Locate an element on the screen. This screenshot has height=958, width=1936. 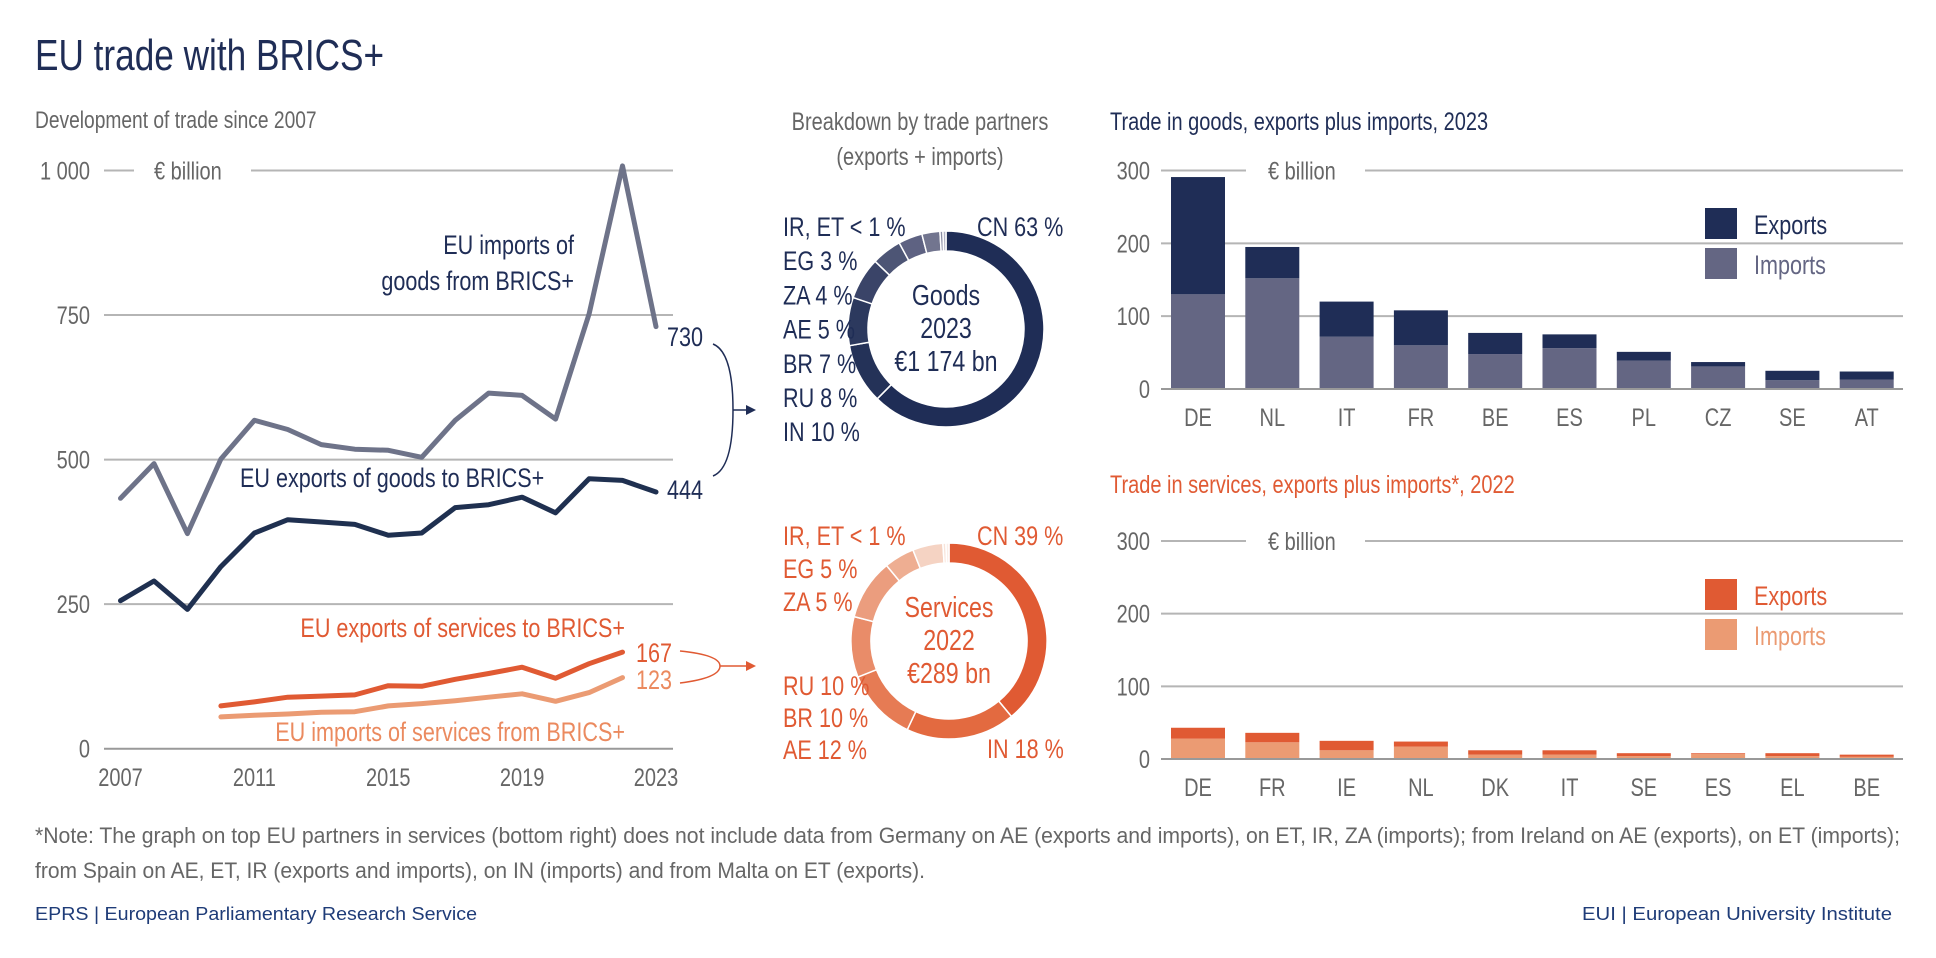
donut-slice-ru is located at coordinates (877, 593).